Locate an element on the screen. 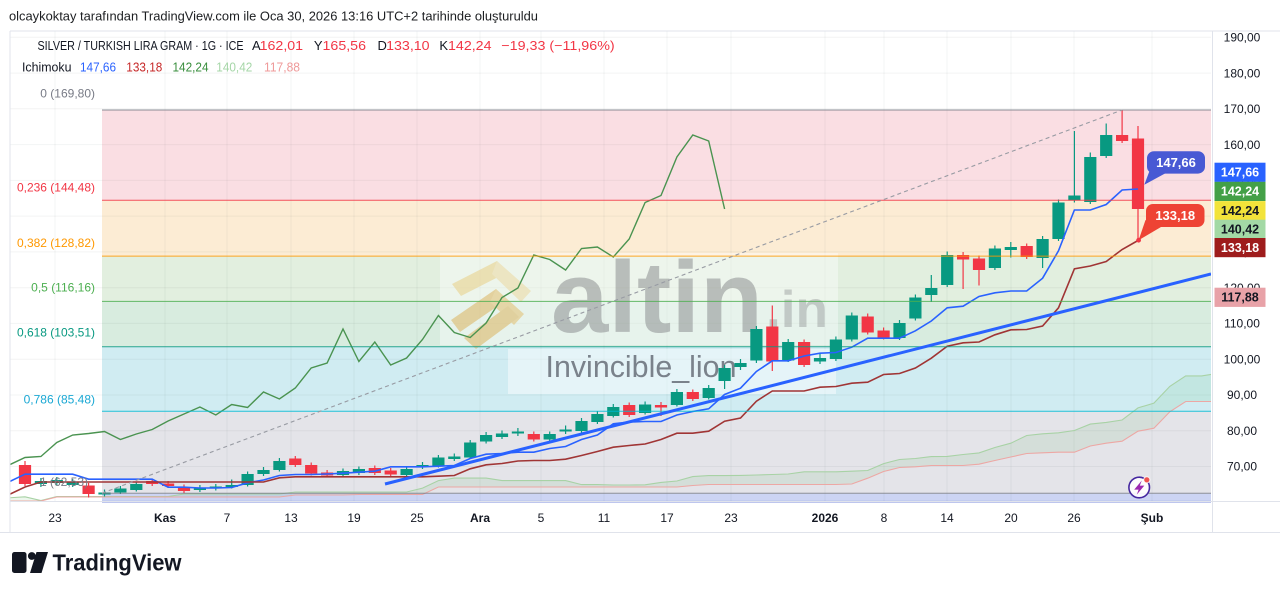 The height and width of the screenshot is (601, 1280). svg-text: 19 is located at coordinates (354, 518).